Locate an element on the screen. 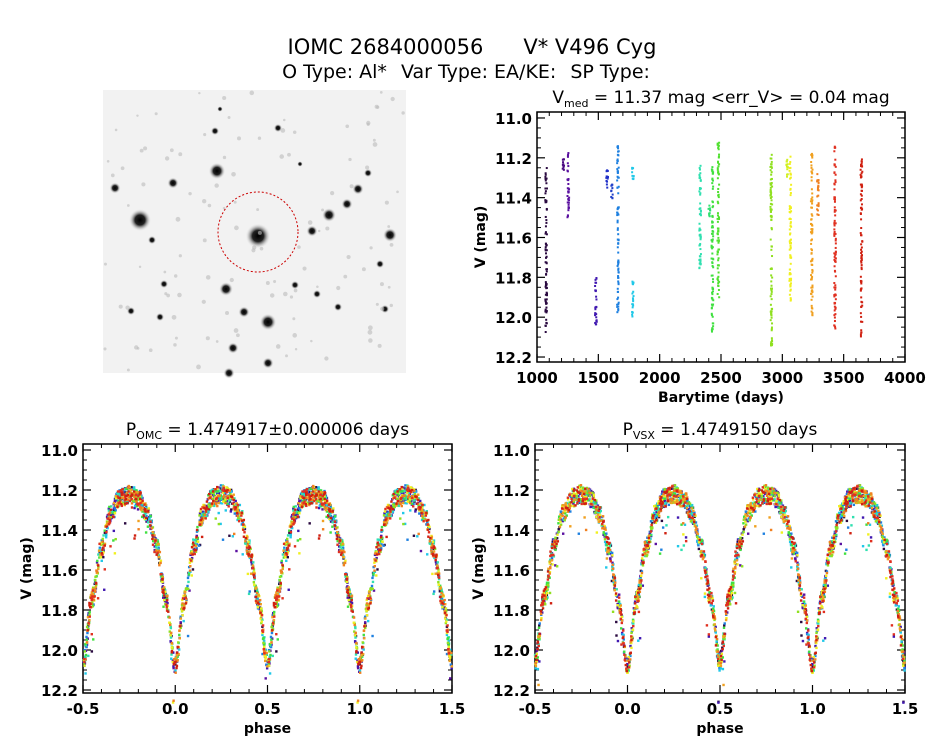 Image resolution: width=944 pixels, height=747 pixels. plot-title: PVSX = 1.4749150 days is located at coordinates (720, 431).